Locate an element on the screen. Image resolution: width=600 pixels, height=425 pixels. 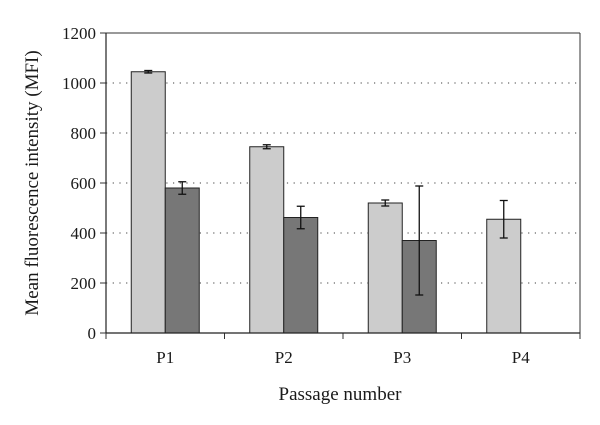
y-axis-title: Mean fluorescence intensity (MFI) is located at coordinates (32, 182).